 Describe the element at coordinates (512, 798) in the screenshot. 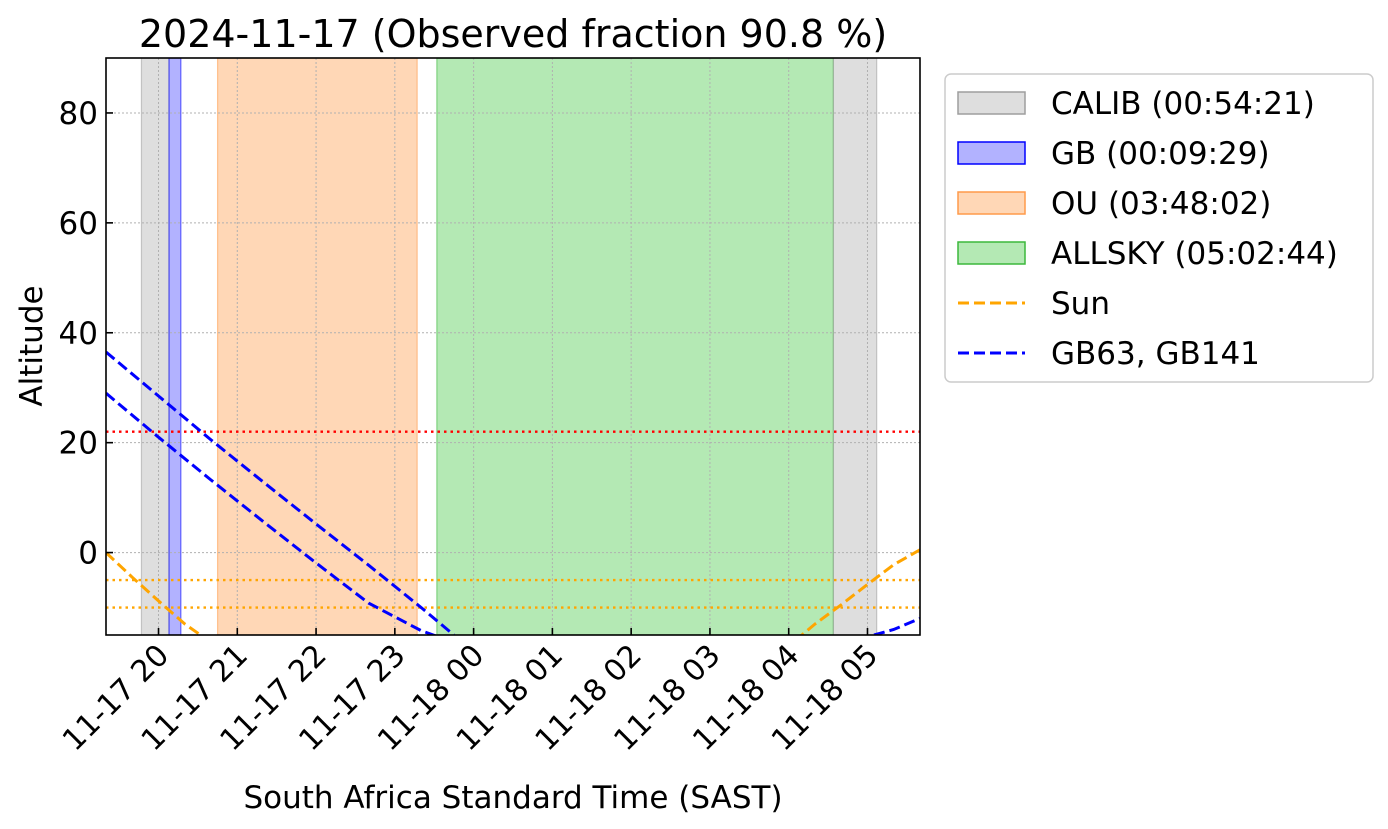

I see `x-axis-label: South Africa Standard Time (SAST)` at that location.